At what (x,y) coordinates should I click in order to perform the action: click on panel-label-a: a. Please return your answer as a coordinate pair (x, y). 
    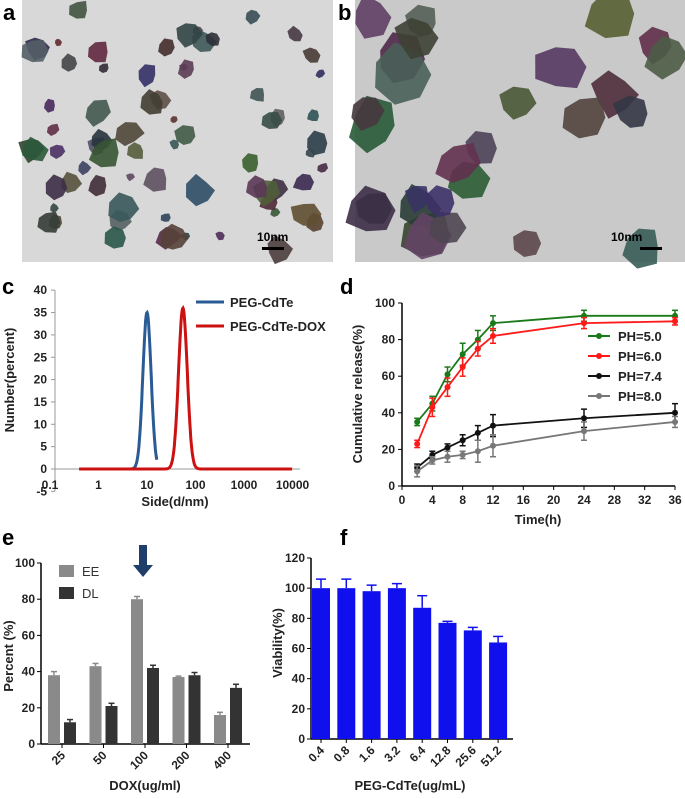
    Looking at the image, I should click on (9, 12).